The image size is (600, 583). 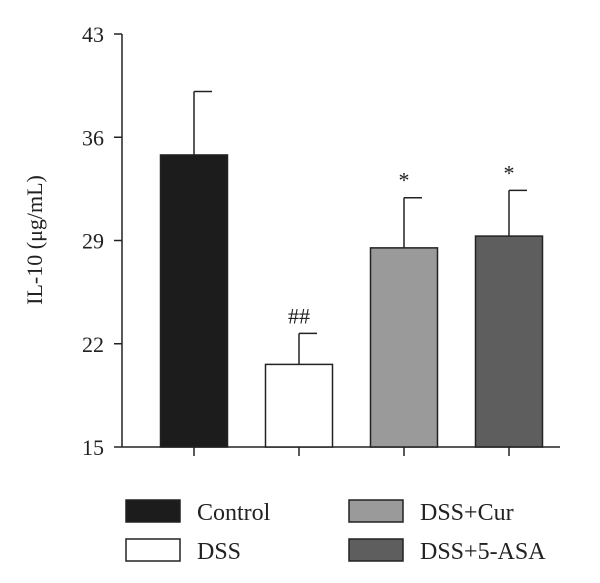 What do you see at coordinates (93, 34) in the screenshot?
I see `y-tick-label: 43` at bounding box center [93, 34].